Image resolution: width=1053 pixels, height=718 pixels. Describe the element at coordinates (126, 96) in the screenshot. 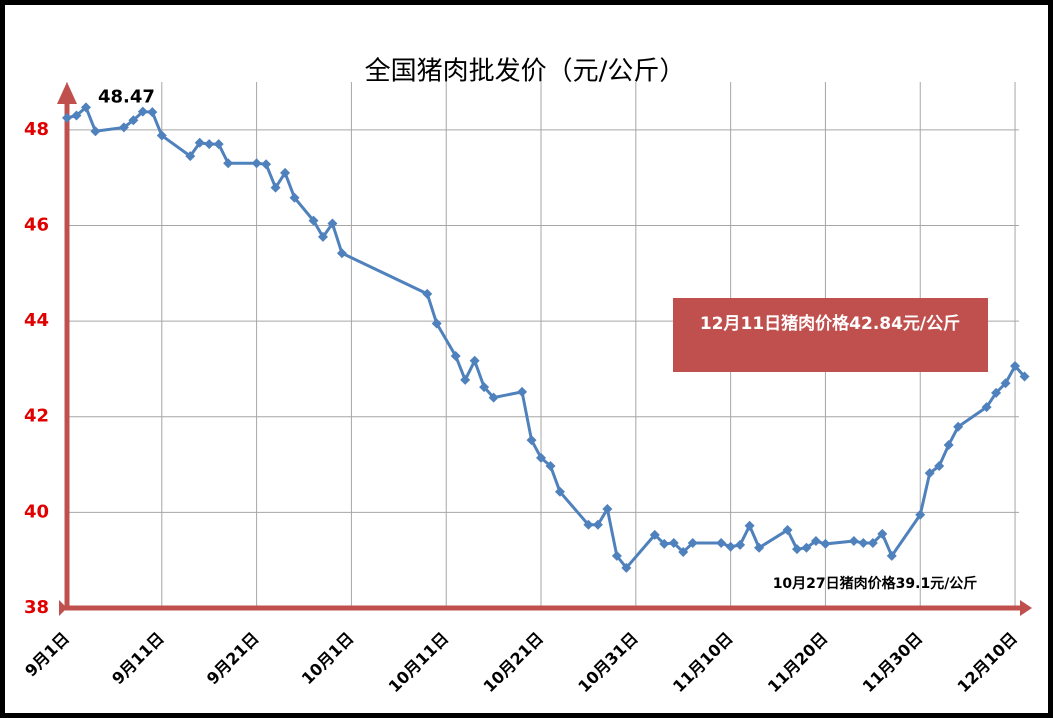

I see `data-label: 48.47` at that location.